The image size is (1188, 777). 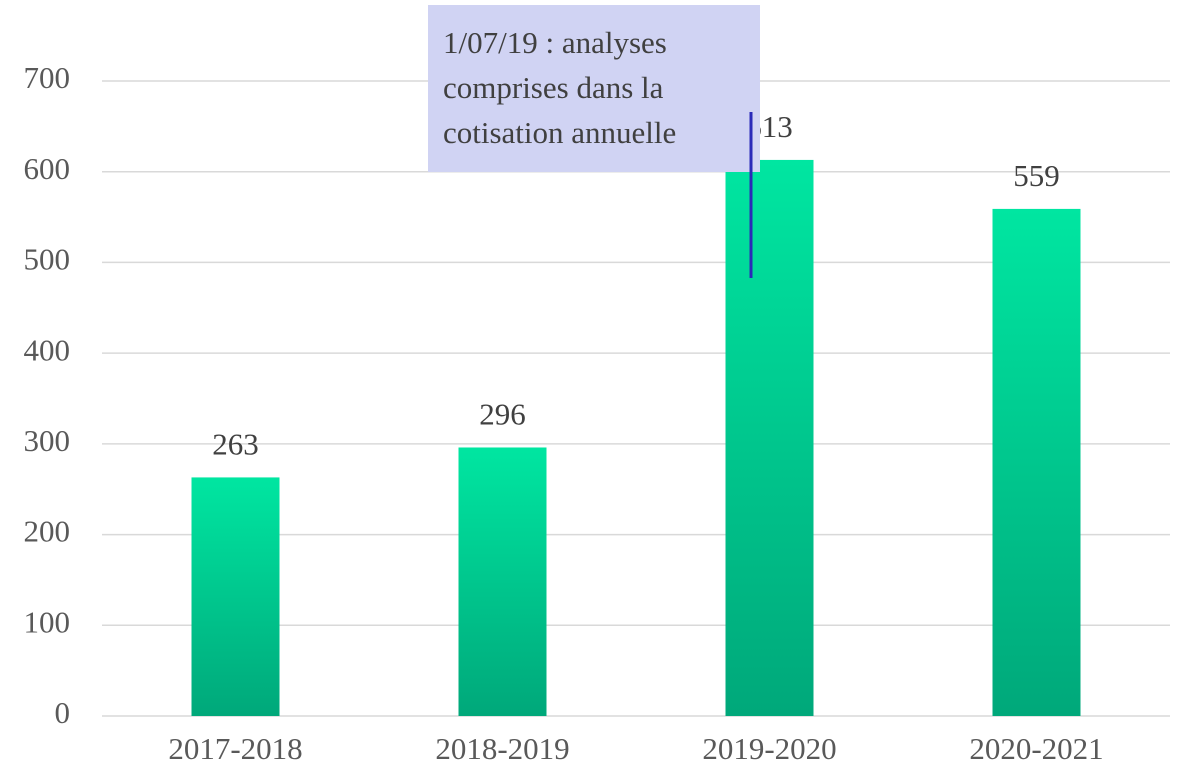 What do you see at coordinates (47, 621) in the screenshot?
I see `y-tick-label: 100` at bounding box center [47, 621].